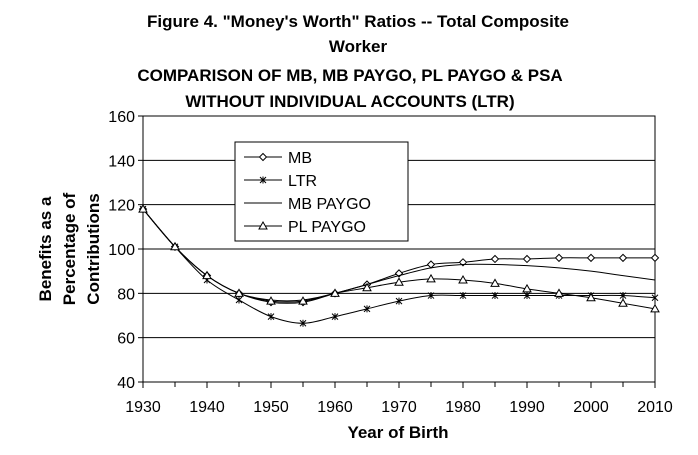 Image resolution: width=698 pixels, height=455 pixels. I want to click on legend-label-pl-paygo: PL PAYGO, so click(327, 227).